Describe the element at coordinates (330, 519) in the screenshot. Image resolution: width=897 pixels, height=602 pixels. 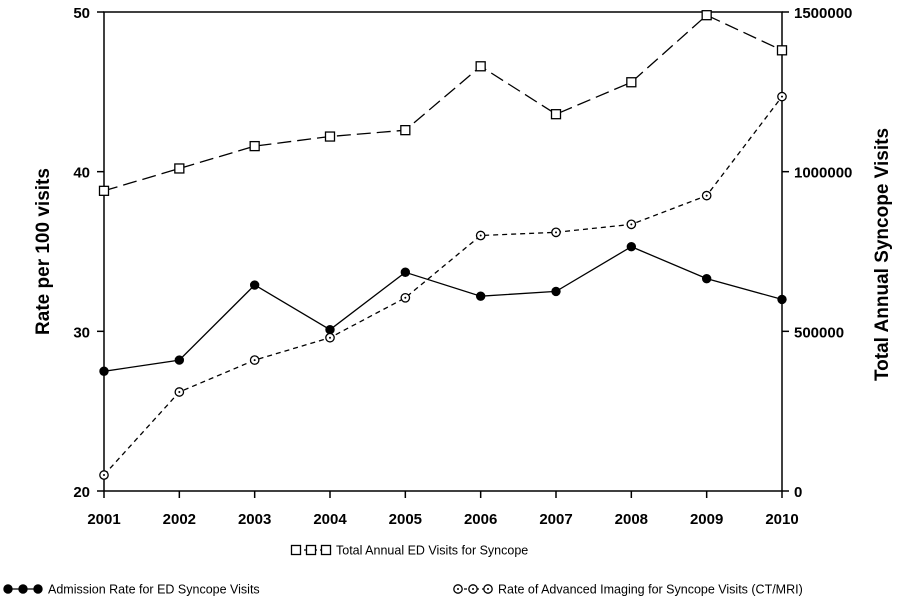
I see `x-tick-label: 2004` at that location.